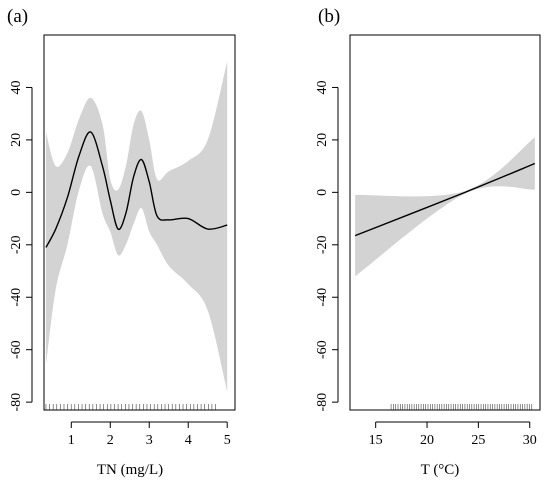 The width and height of the screenshot is (550, 486). What do you see at coordinates (188, 440) in the screenshot?
I see `x-tick-label: 4` at bounding box center [188, 440].